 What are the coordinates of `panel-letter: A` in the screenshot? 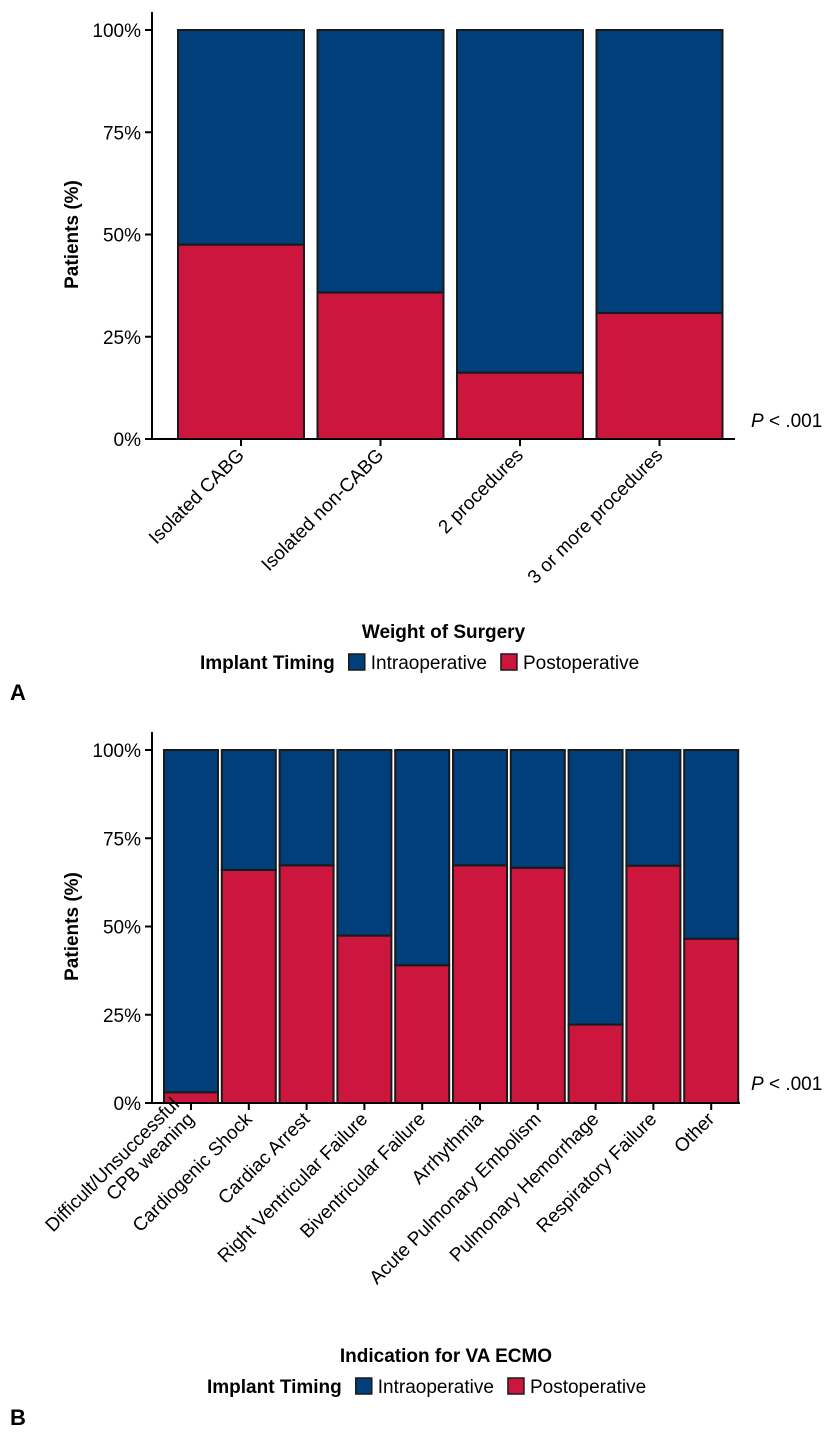 It's located at (18, 692).